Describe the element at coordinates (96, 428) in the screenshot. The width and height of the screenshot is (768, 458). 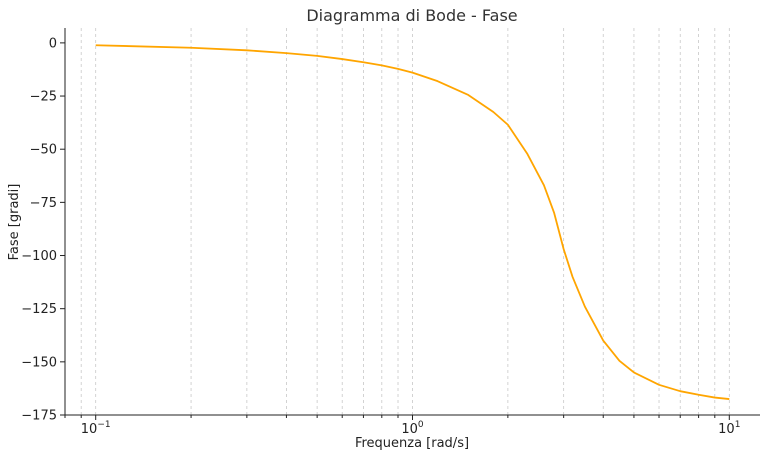
I see `x-tick-label: 10⁻¹` at that location.